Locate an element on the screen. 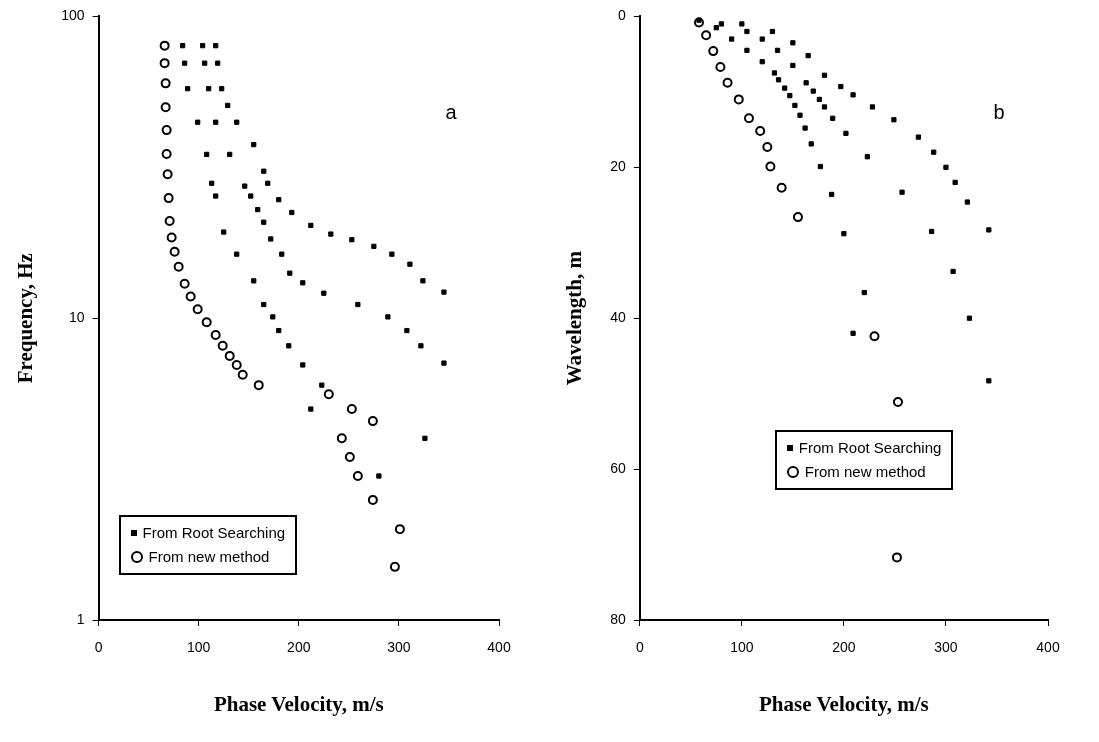  annotation: b is located at coordinates (999, 112).